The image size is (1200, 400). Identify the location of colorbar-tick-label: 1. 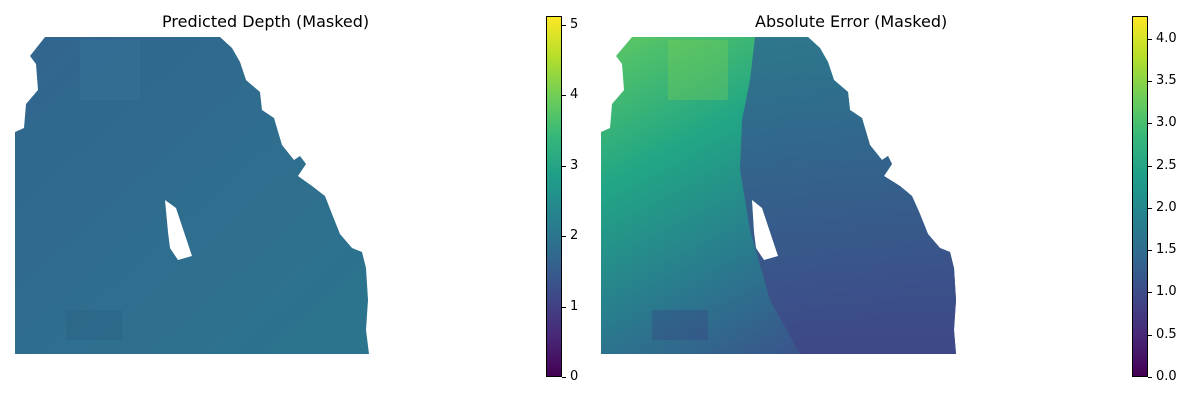
(574, 306).